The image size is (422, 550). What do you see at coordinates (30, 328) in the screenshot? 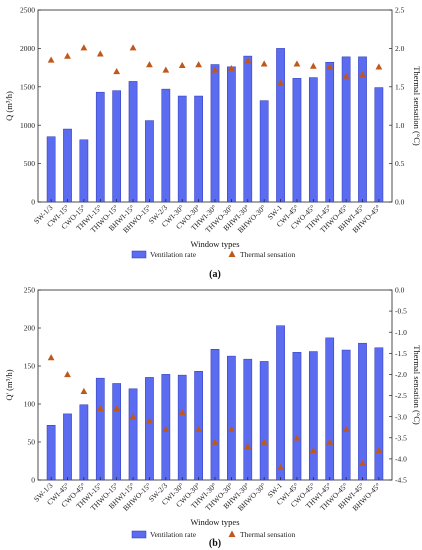
I see `ytick-left: 200` at bounding box center [30, 328].